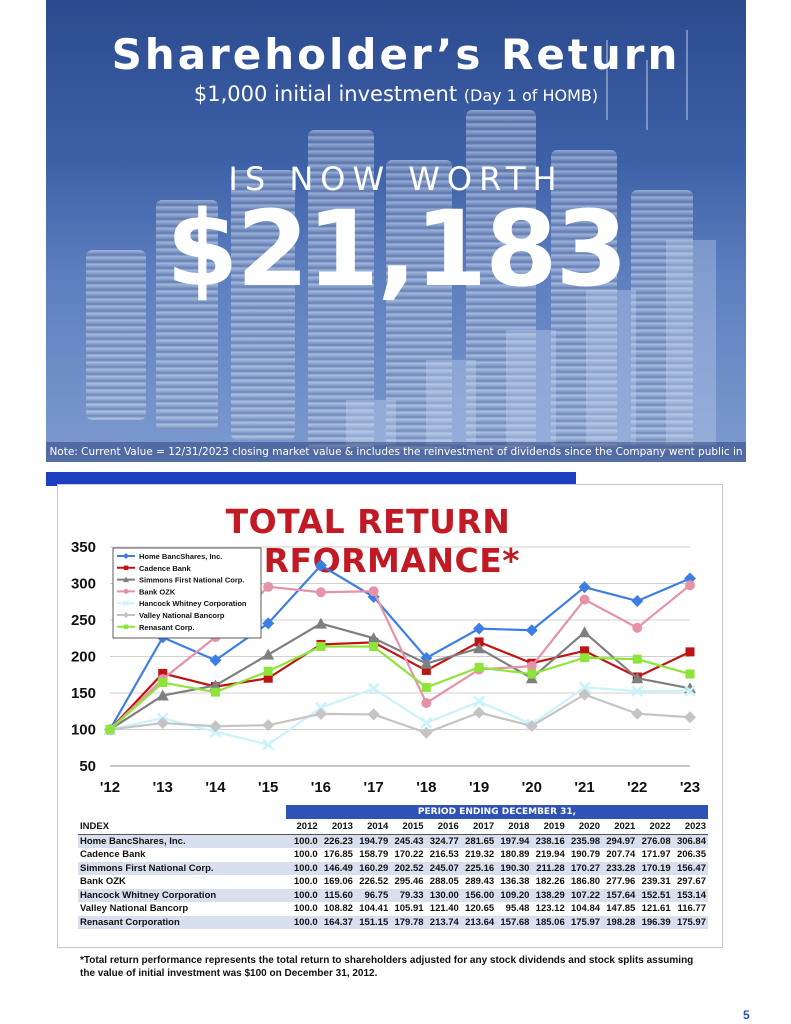 The image size is (791, 1024). I want to click on row-name: Bank OZK, so click(103, 881).